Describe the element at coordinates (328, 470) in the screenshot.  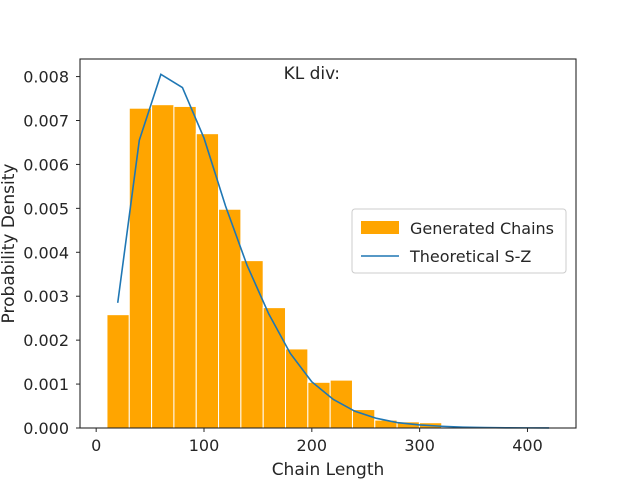
I see `x-axis-label: Chain Length` at that location.